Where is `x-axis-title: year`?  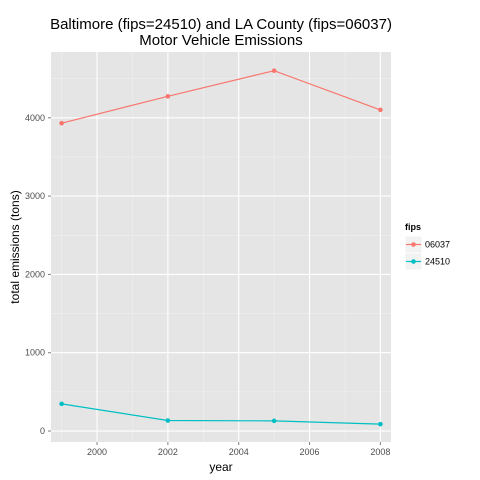 x-axis-title: year is located at coordinates (220, 467).